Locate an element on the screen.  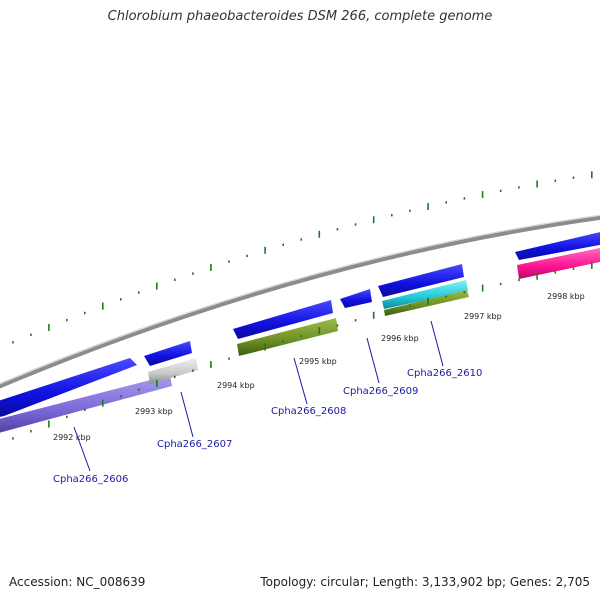
kbp-label: 2995 kbp is located at coordinates (318, 361).